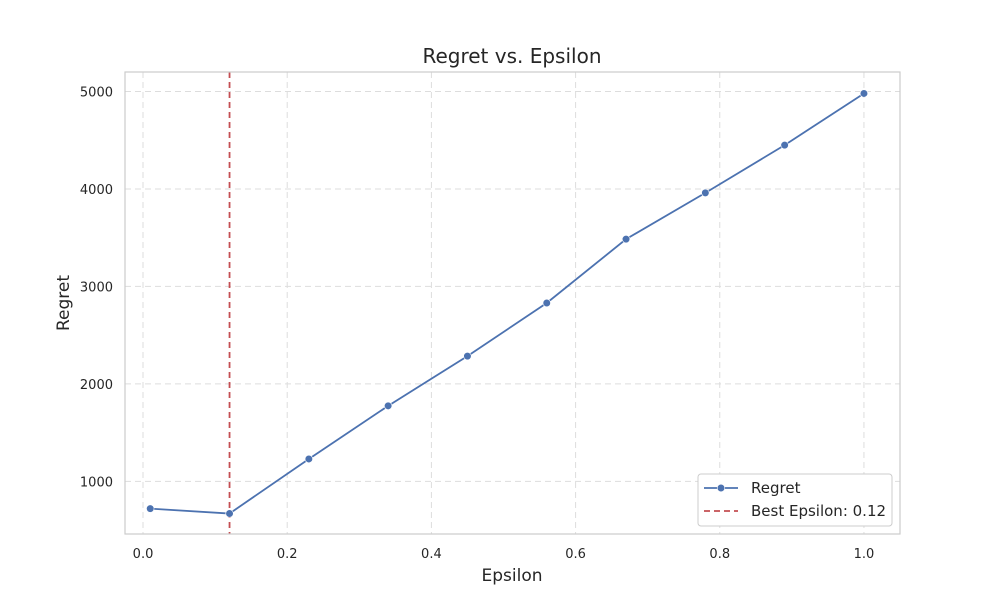  Describe the element at coordinates (96, 190) in the screenshot. I see `y-tick-label: 4000` at that location.